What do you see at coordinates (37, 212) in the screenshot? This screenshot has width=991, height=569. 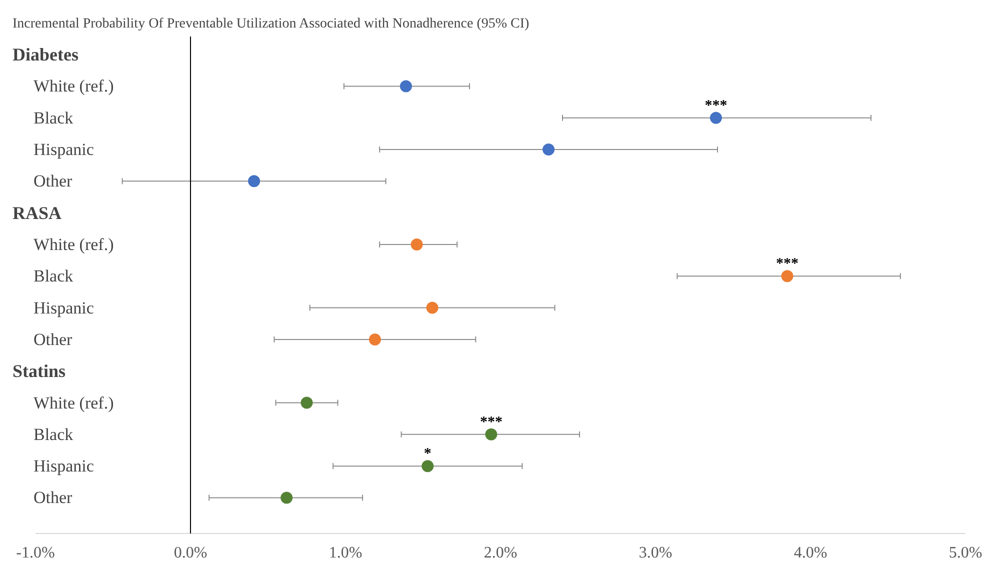 I see `y-tick-label: RASA` at bounding box center [37, 212].